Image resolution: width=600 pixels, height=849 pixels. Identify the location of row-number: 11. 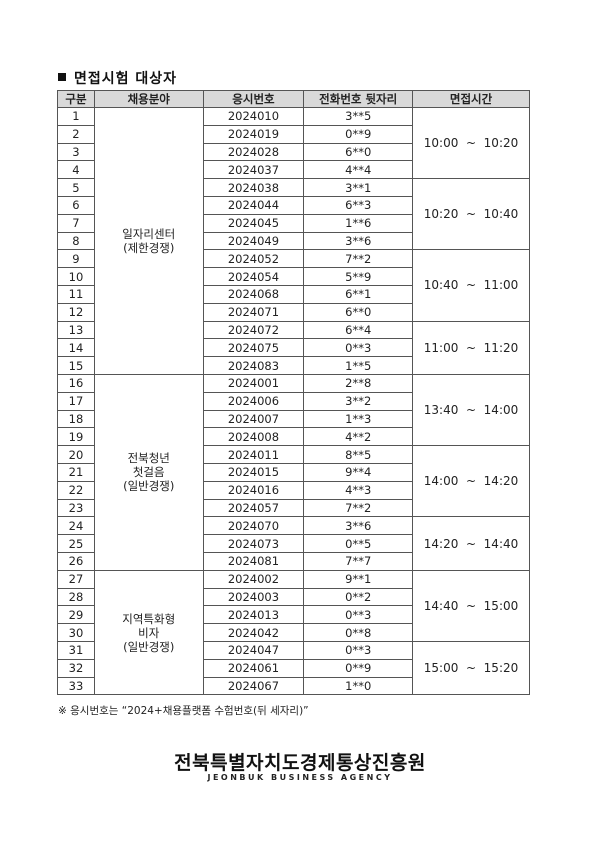
(76, 294).